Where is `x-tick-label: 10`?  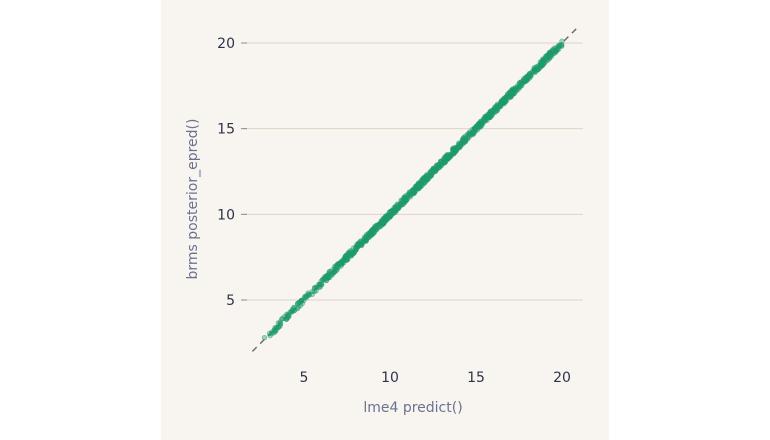
x-tick-label: 10 is located at coordinates (390, 378).